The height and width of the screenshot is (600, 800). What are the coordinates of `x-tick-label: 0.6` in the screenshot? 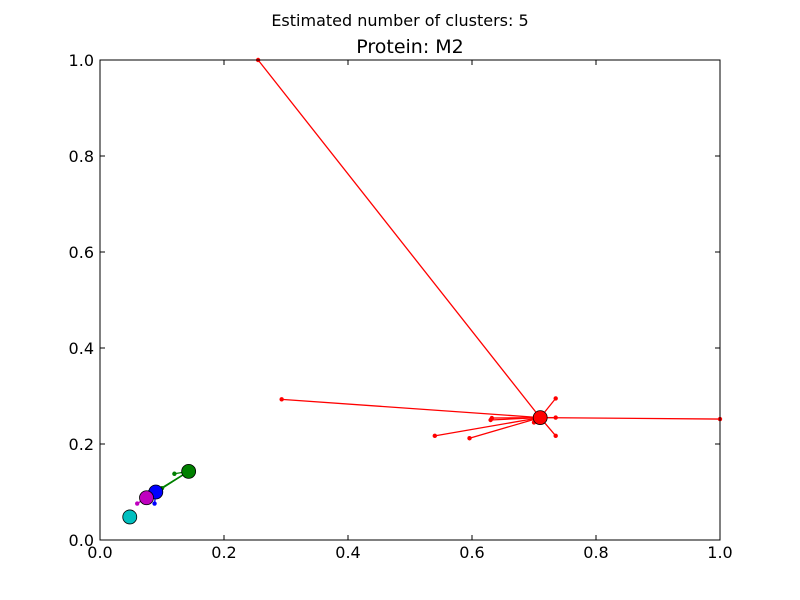 It's located at (471, 552).